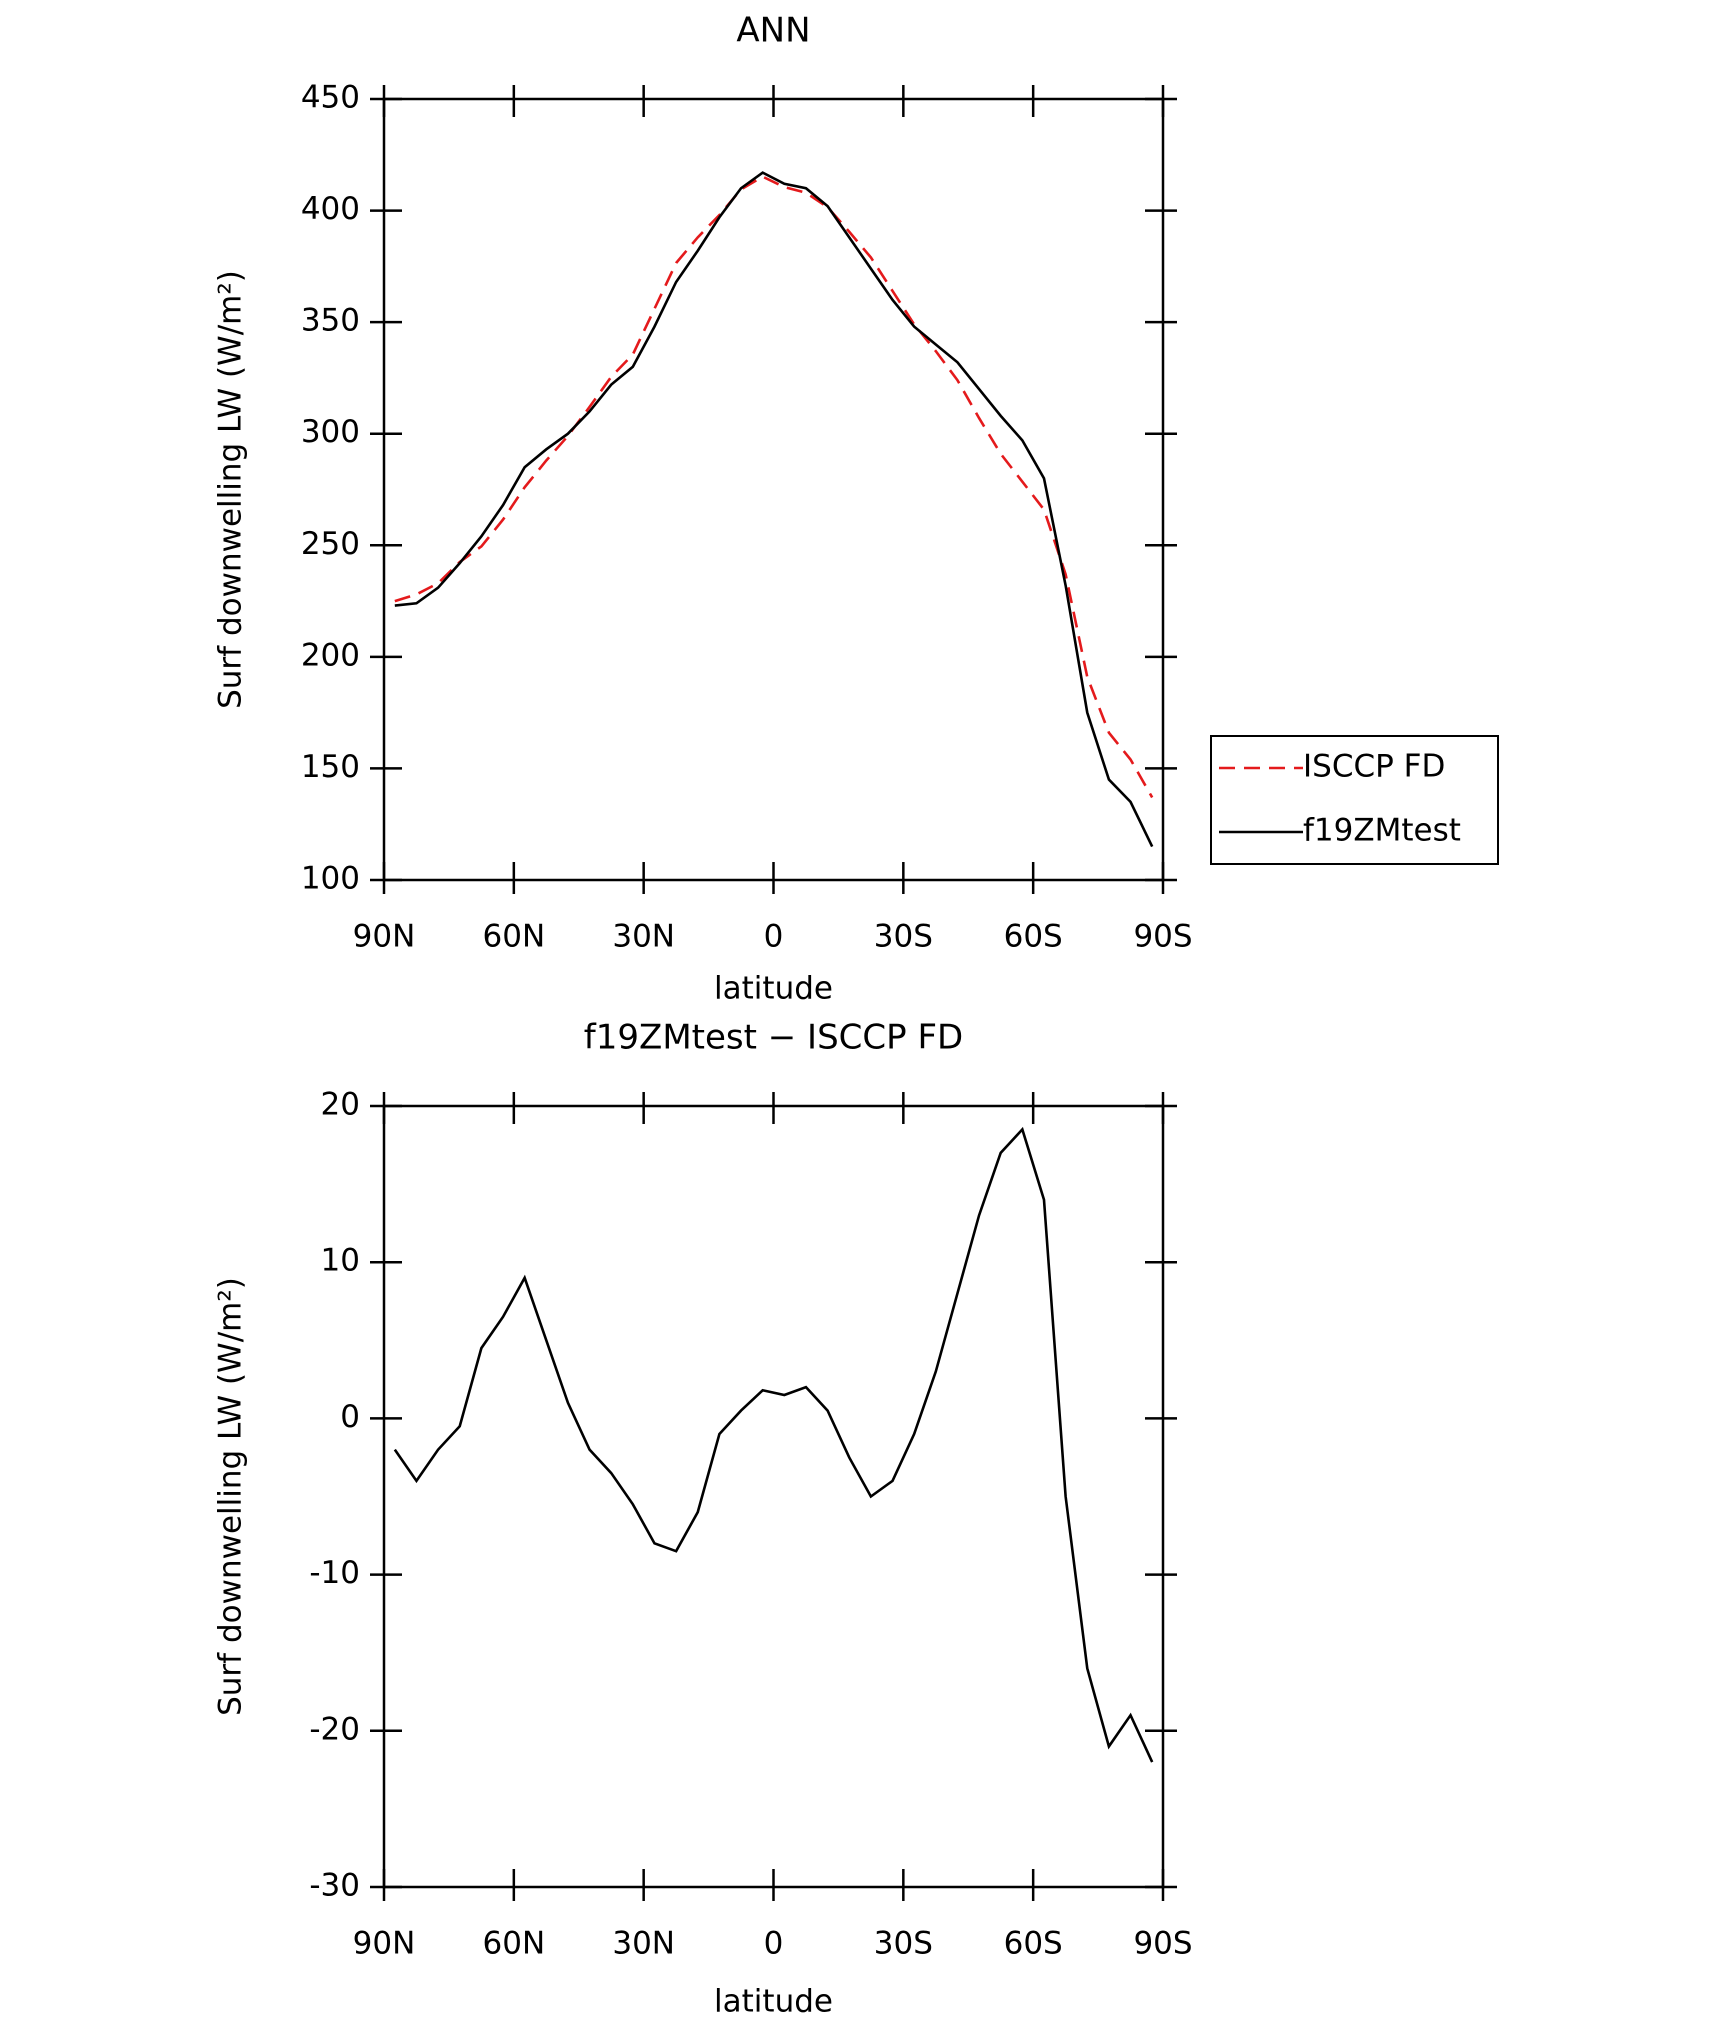  Describe the element at coordinates (1354, 800) in the screenshot. I see `legend-box` at that location.